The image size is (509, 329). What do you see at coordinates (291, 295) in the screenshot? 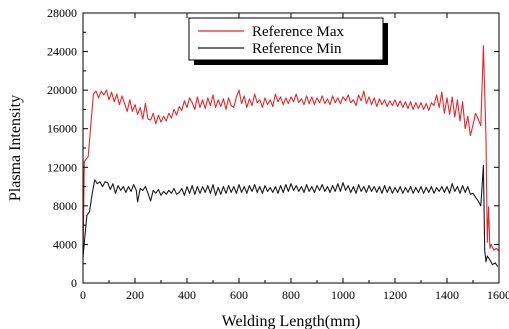
I see `x-tick-label: 800` at bounding box center [291, 295].